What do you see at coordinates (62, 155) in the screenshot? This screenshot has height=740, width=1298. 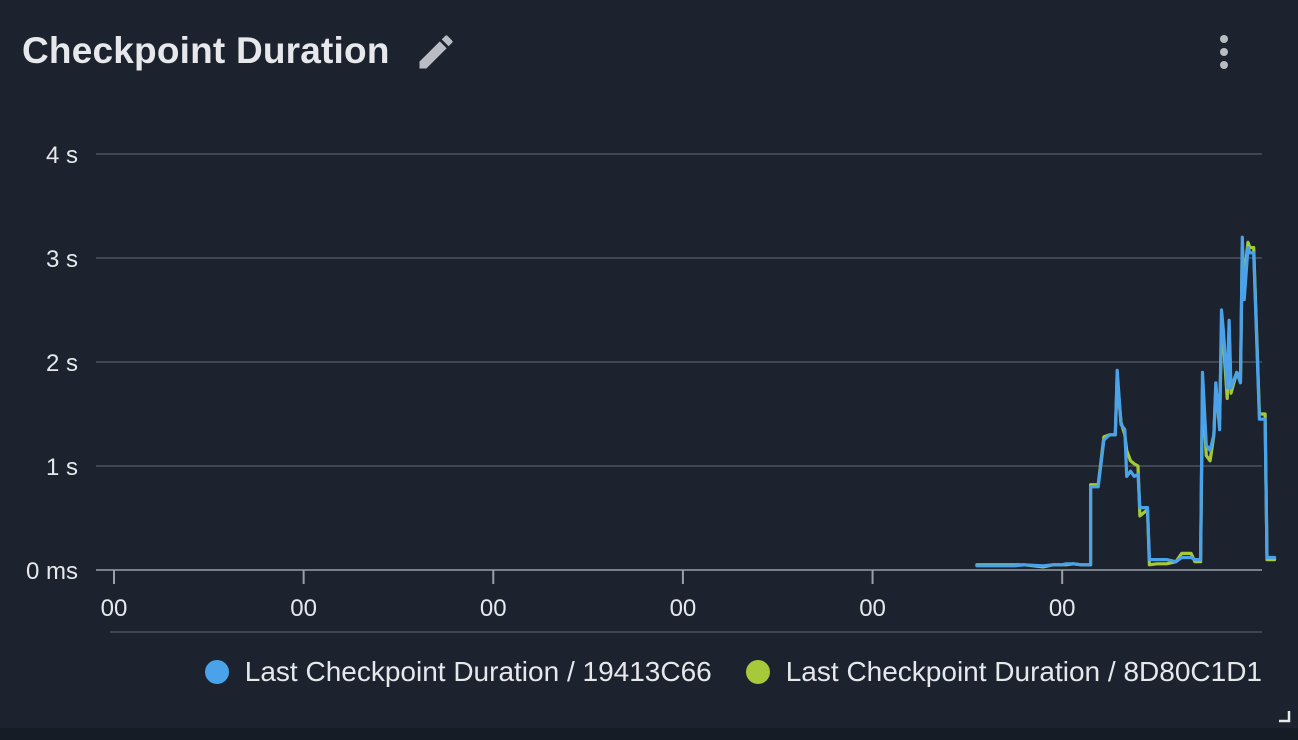 I see `y-tick-label: 4 s` at bounding box center [62, 155].